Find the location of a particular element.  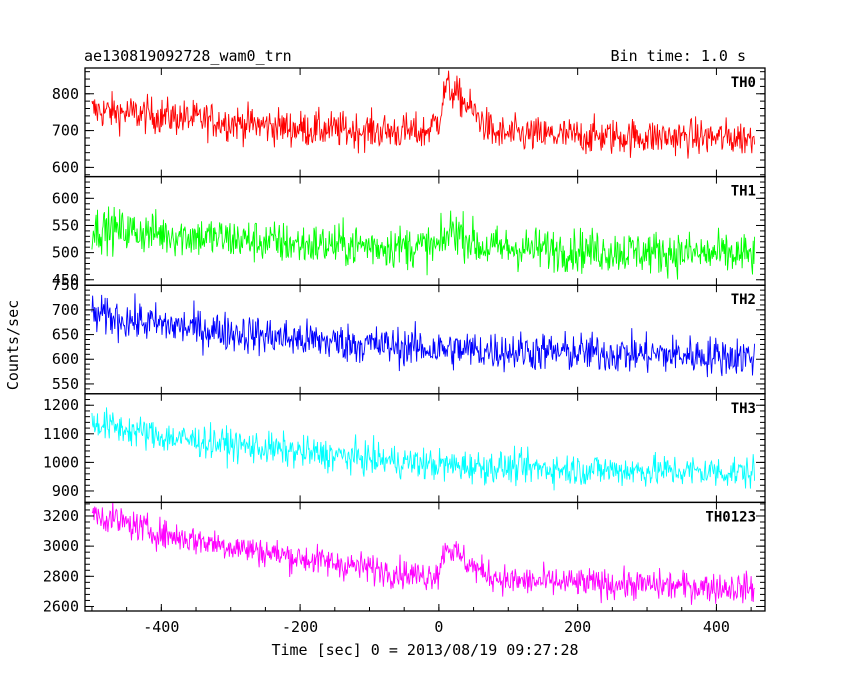

series-line-th1 is located at coordinates (423, 243).